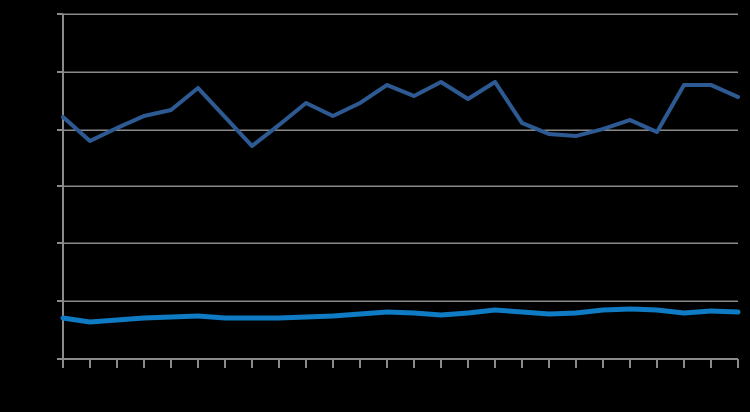  What do you see at coordinates (400, 315) in the screenshot?
I see `series-line-series-lower` at bounding box center [400, 315].